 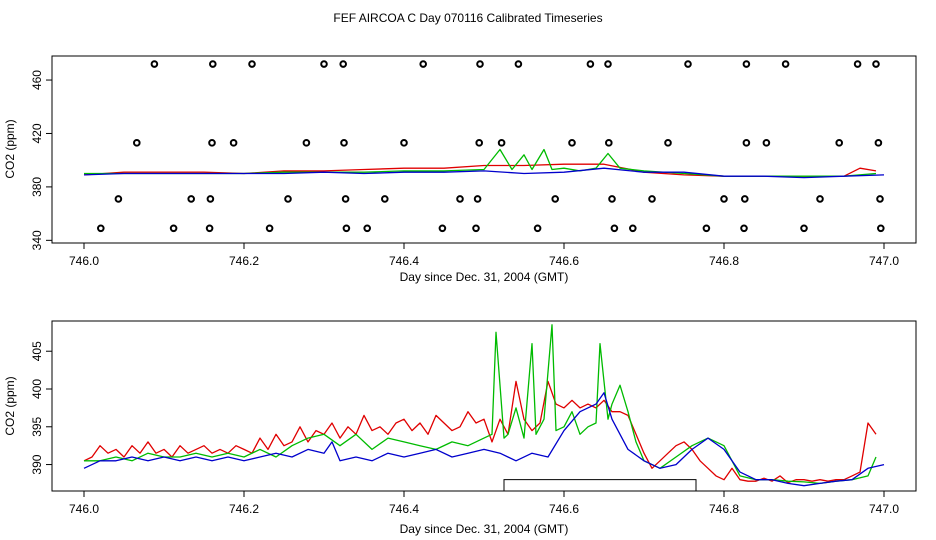 I want to click on y-tick-label: 460, so click(x=37, y=80).